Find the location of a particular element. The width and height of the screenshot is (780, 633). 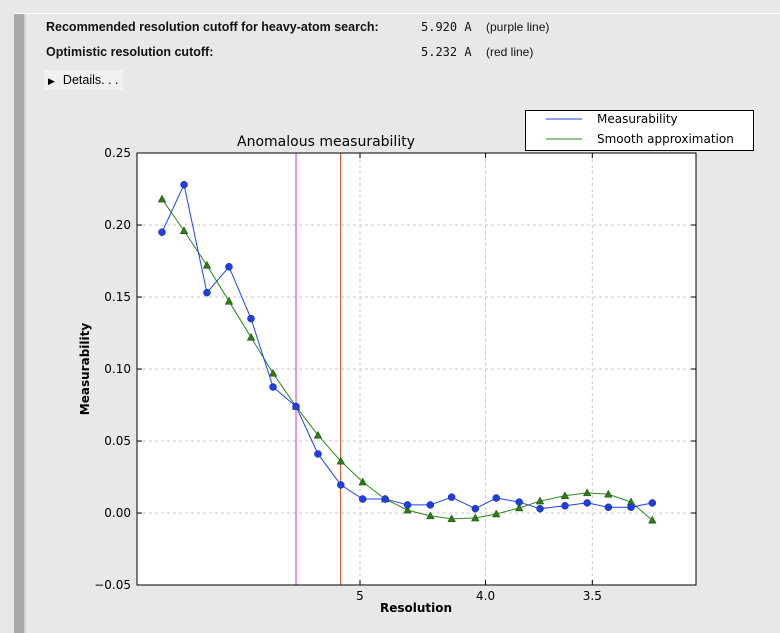

y-tick-label: −0.05 is located at coordinates (112, 585).